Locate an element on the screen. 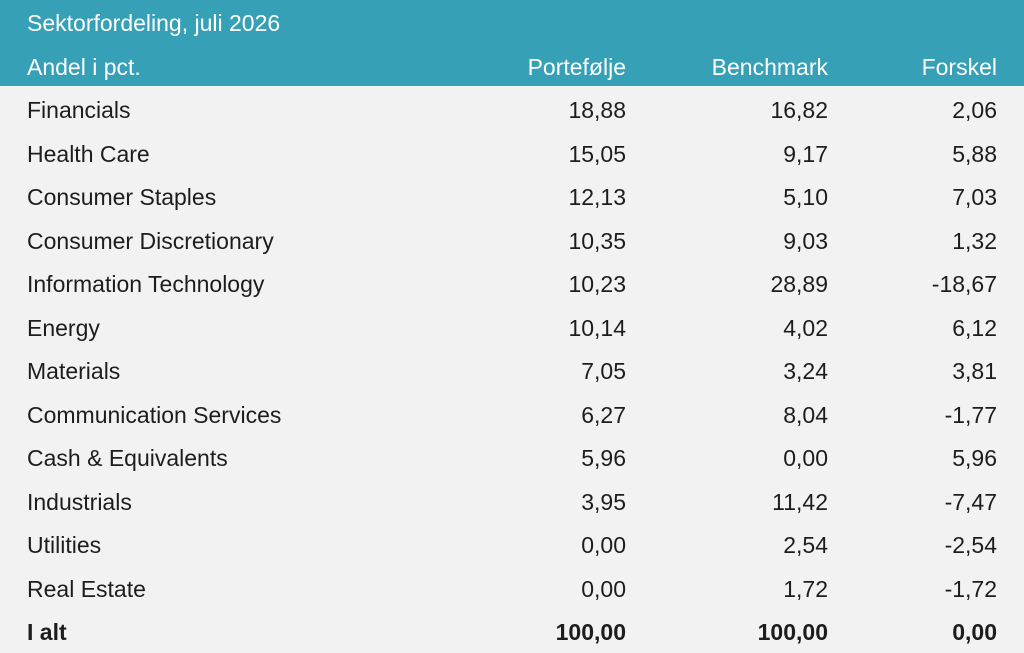  portfolio-value: 3,95 is located at coordinates (603, 501).